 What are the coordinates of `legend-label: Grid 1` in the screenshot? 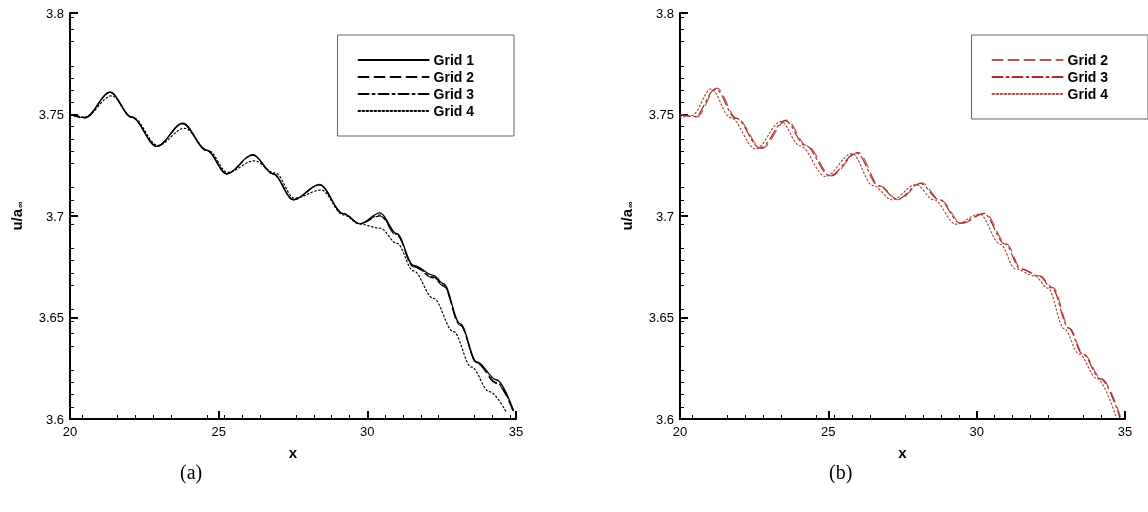 It's located at (454, 60).